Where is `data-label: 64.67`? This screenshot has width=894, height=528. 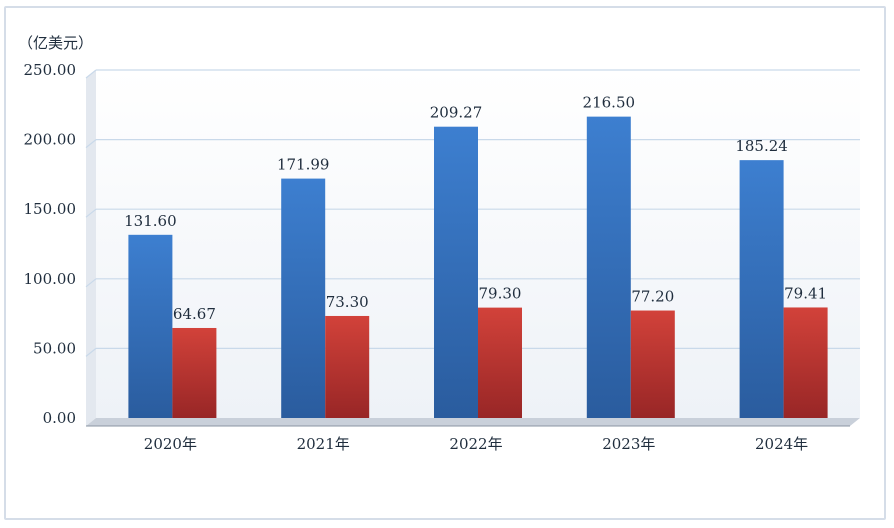 data-label: 64.67 is located at coordinates (194, 314).